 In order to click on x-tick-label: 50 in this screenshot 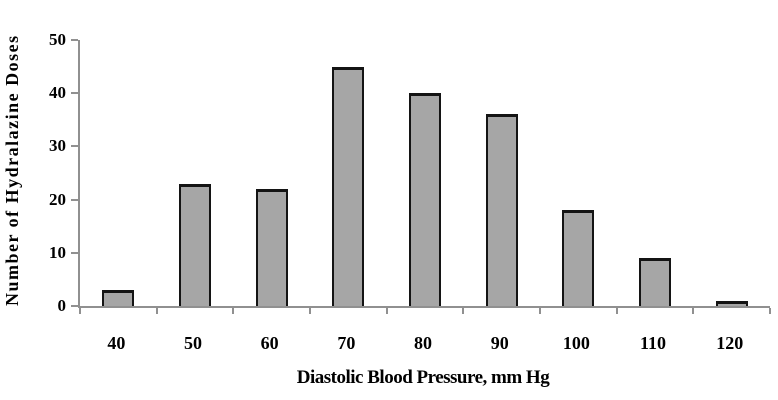, I will do `click(193, 343)`.